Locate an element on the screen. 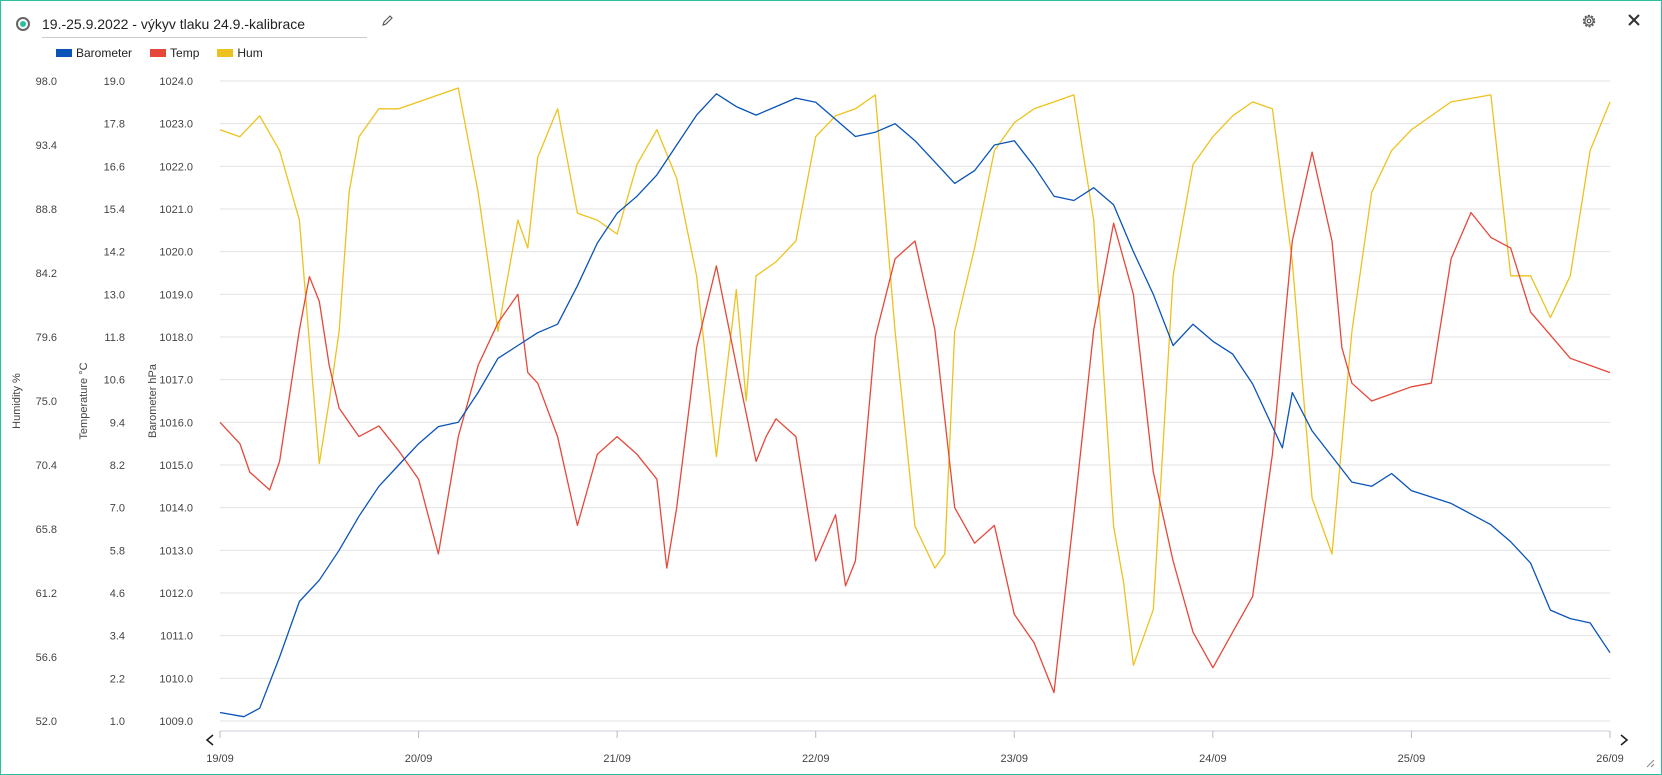 This screenshot has width=1662, height=775. temperature-tick-label: 2.2 is located at coordinates (117, 679).